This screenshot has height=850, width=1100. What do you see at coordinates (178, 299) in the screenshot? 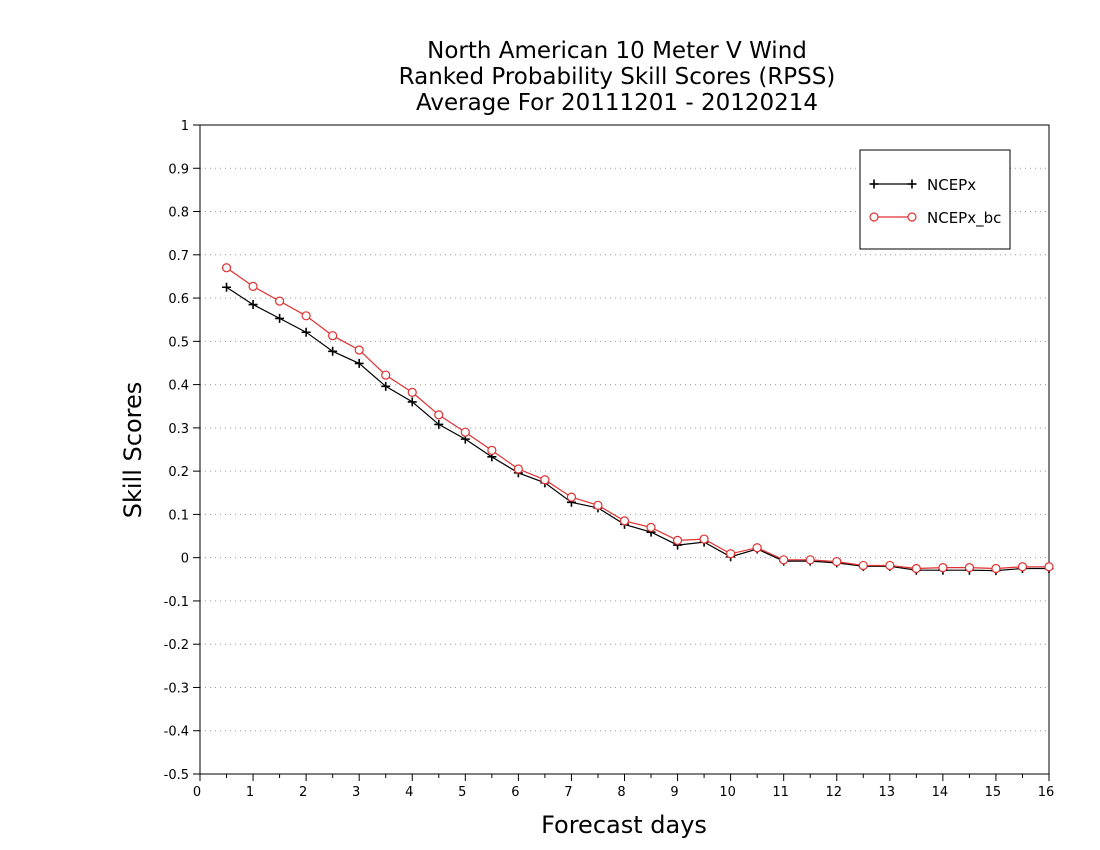
I see `y-tick-label-11: 0.6` at bounding box center [178, 299].